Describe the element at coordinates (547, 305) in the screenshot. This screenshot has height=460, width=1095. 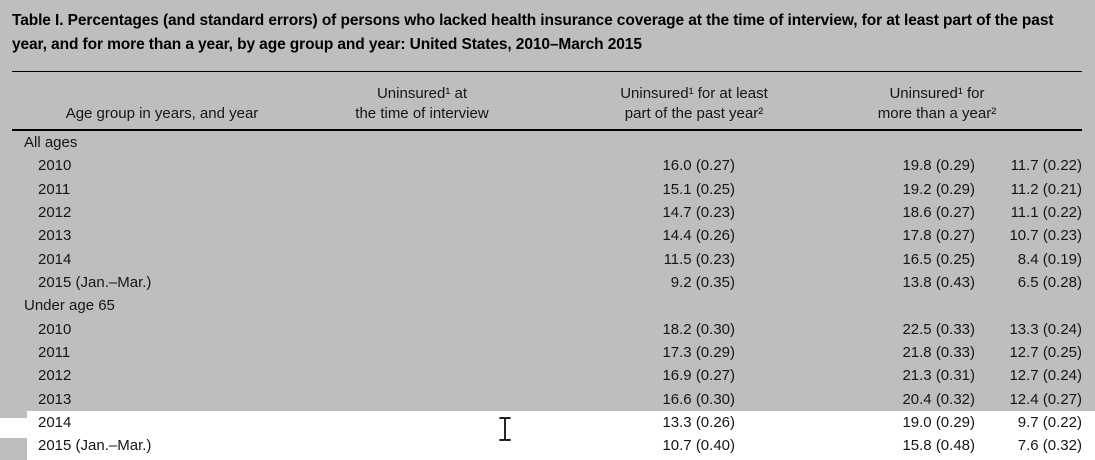
I see `section-header-row: Under age 65` at that location.